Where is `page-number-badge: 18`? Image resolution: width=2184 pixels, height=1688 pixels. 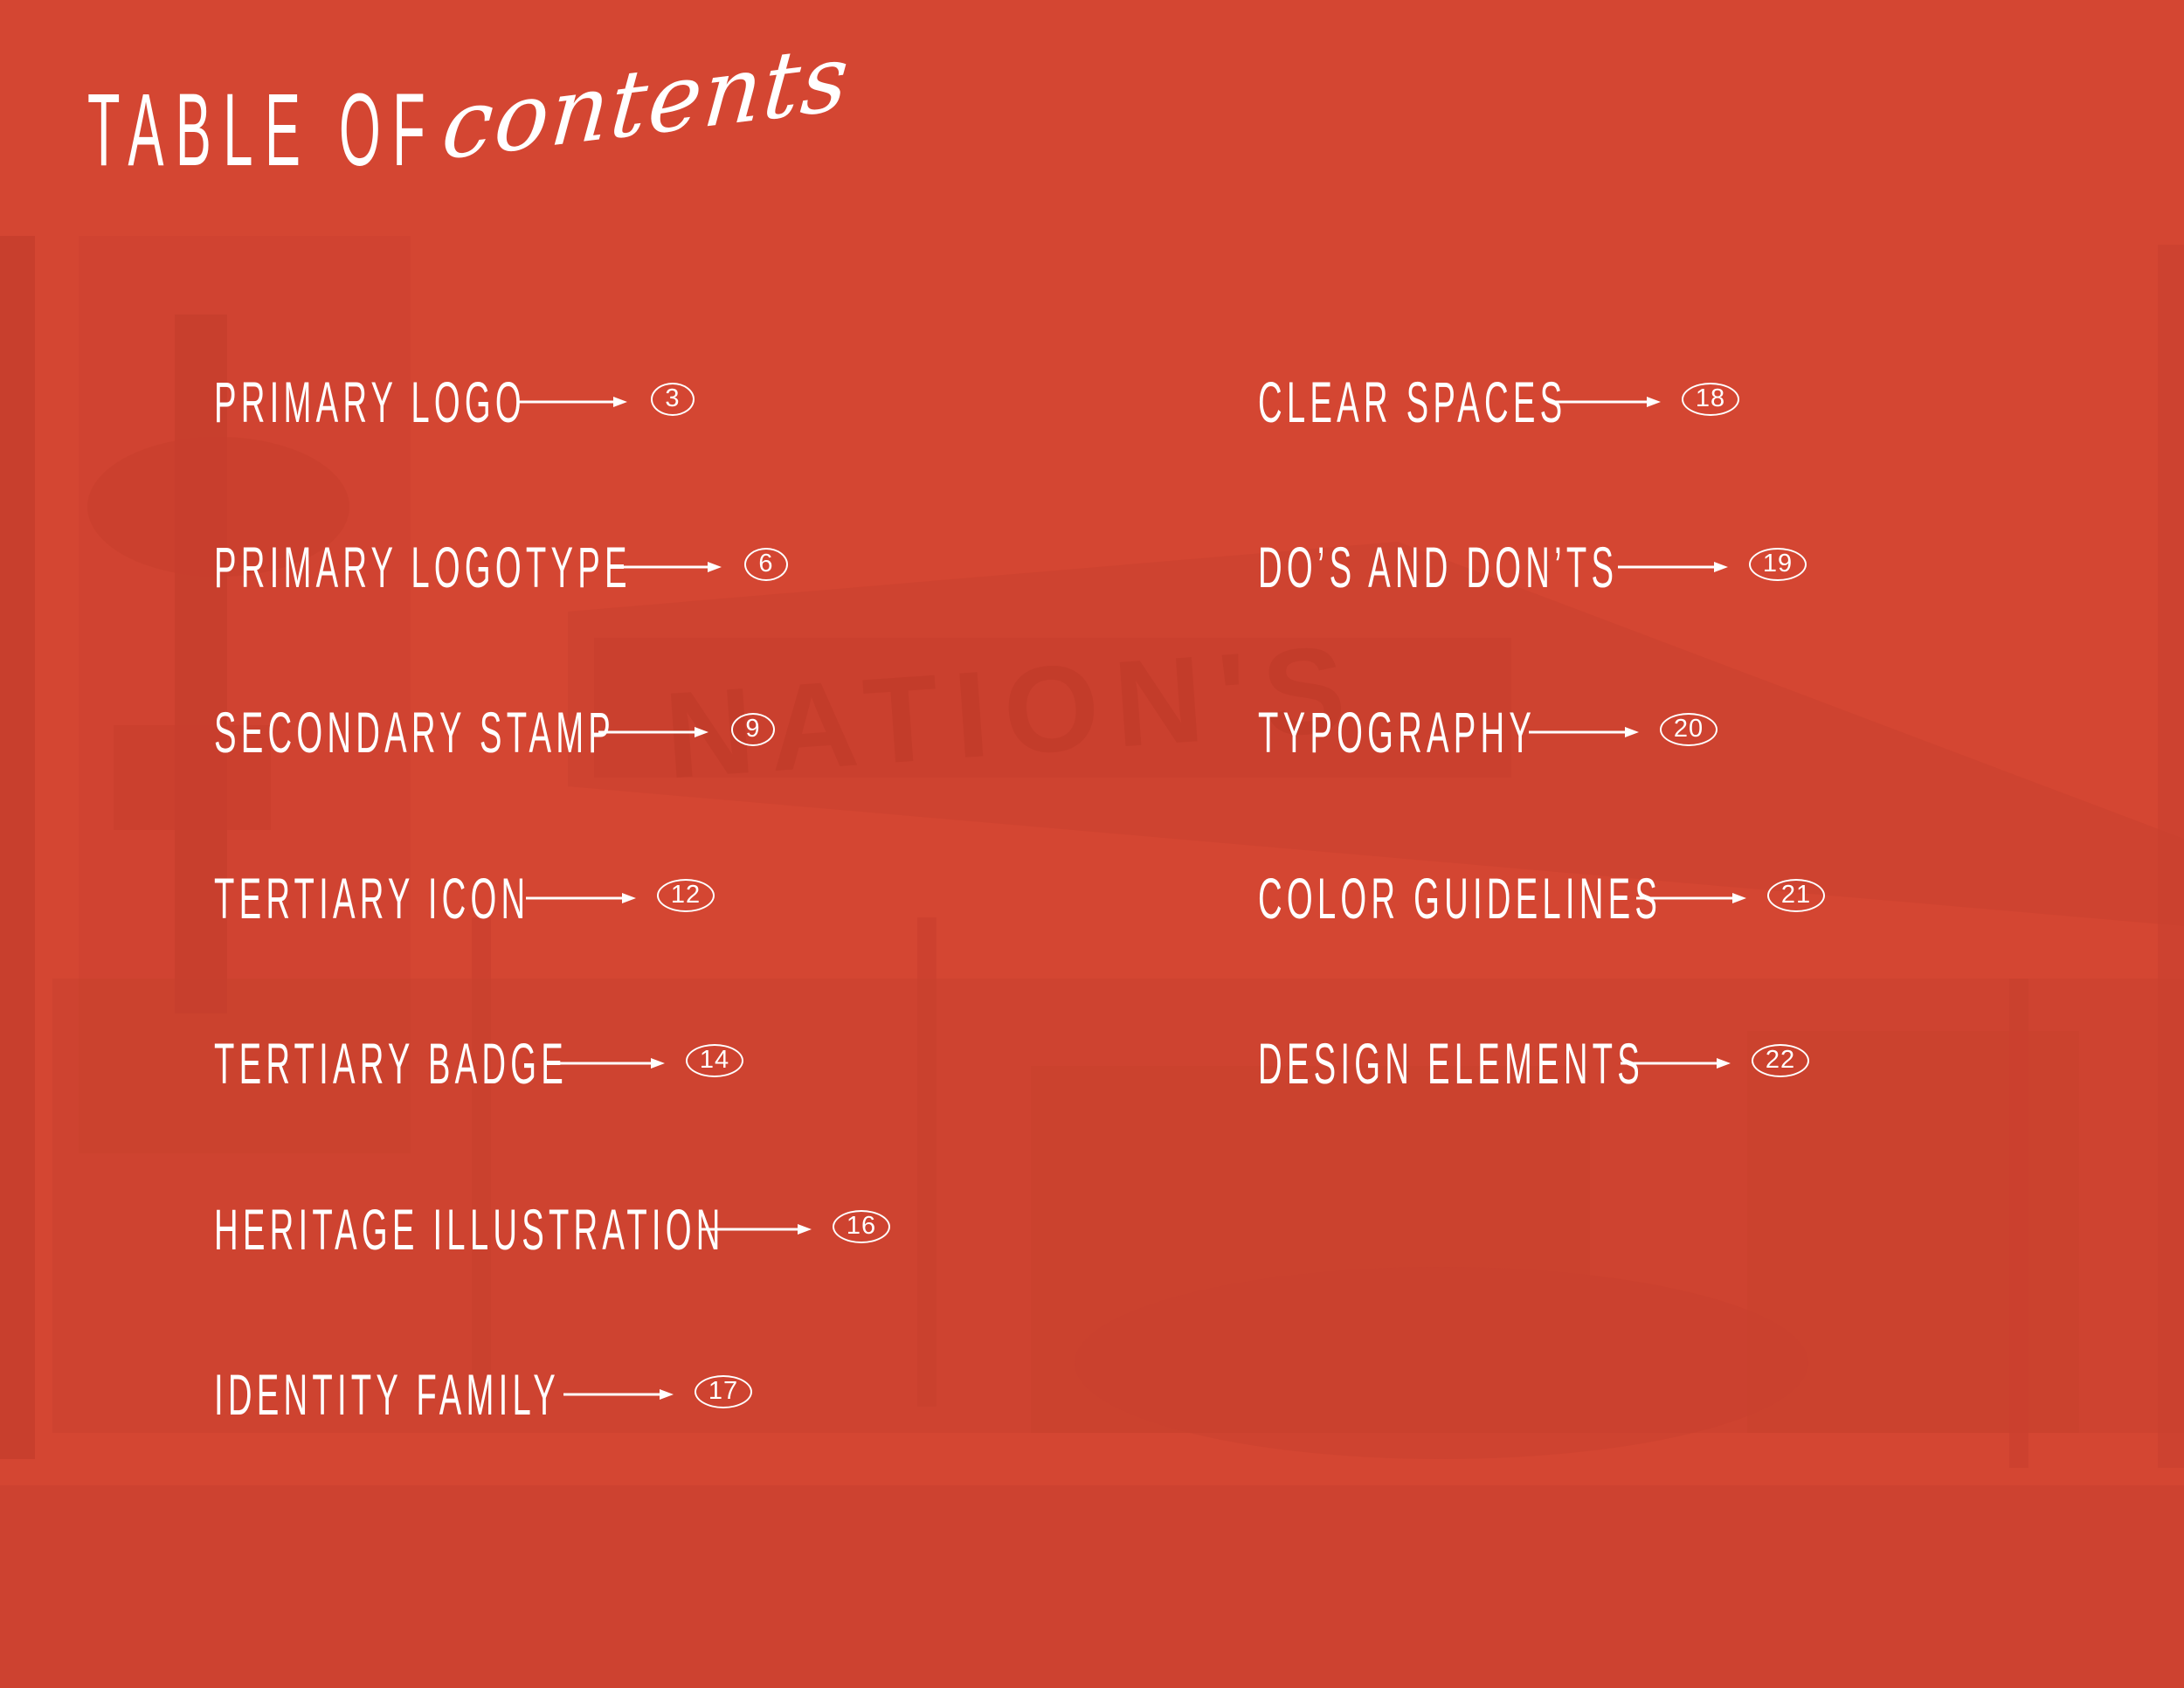
page-number-badge: 18 is located at coordinates (1710, 399).